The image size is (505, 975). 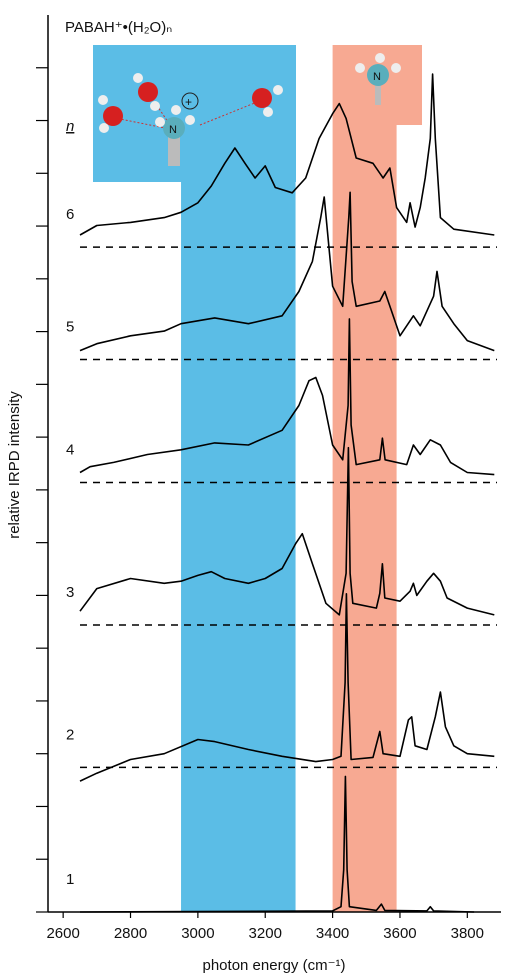 I want to click on x-tick-label: 3200, so click(x=265, y=933).